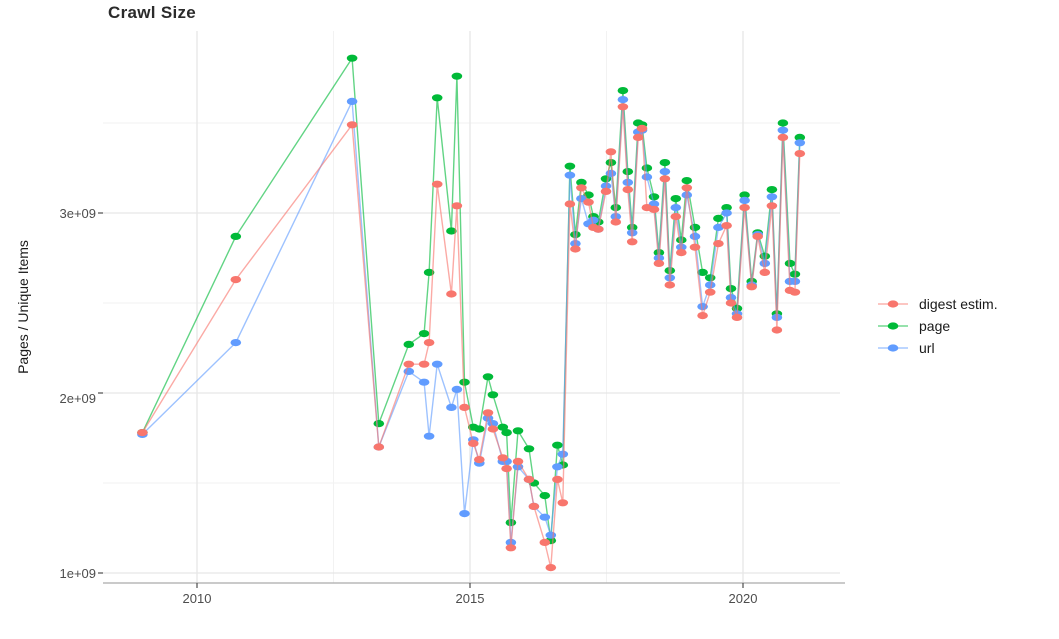 The width and height of the screenshot is (1059, 639). I want to click on y-tick-label-1e09: 1e+09, so click(77, 573).